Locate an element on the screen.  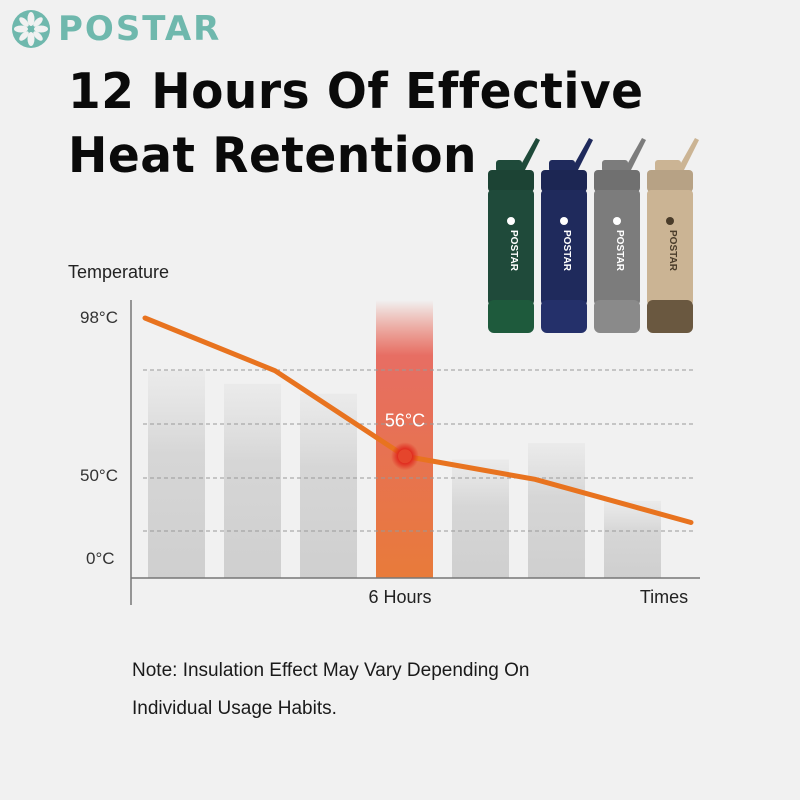
y-tick-50: 50°C is located at coordinates (99, 475).